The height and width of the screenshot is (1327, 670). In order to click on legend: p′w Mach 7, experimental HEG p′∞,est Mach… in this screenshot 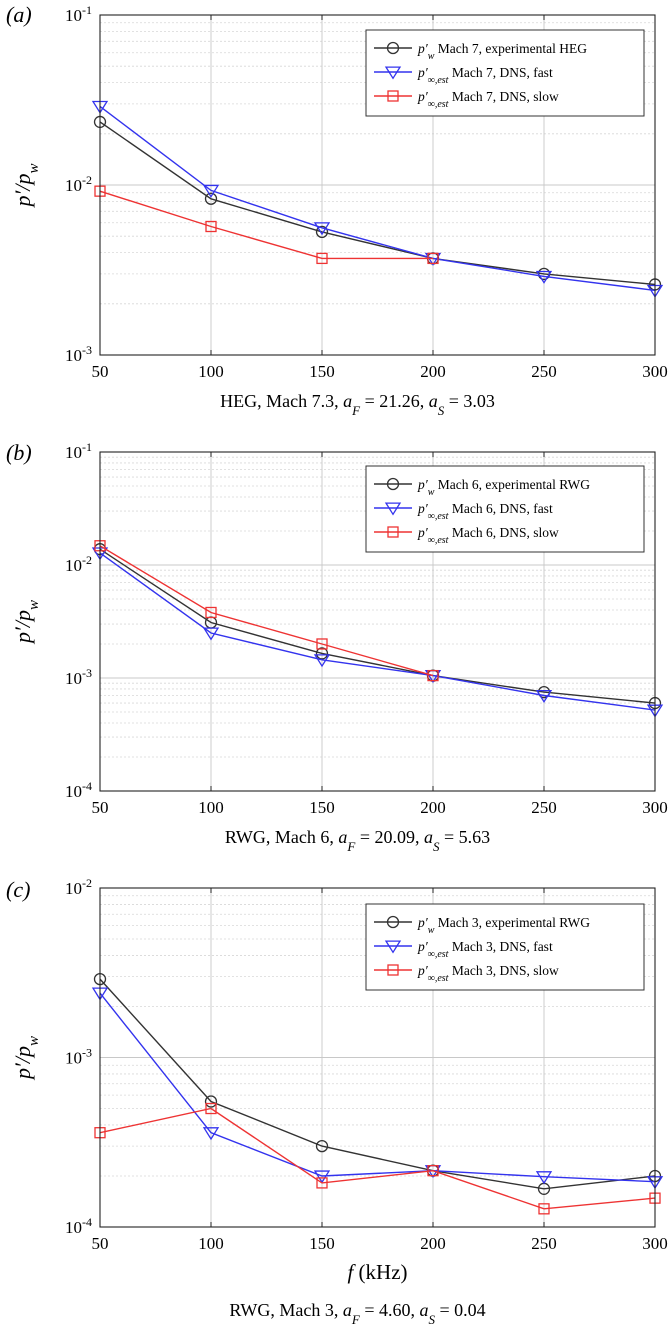, I will do `click(505, 73)`.